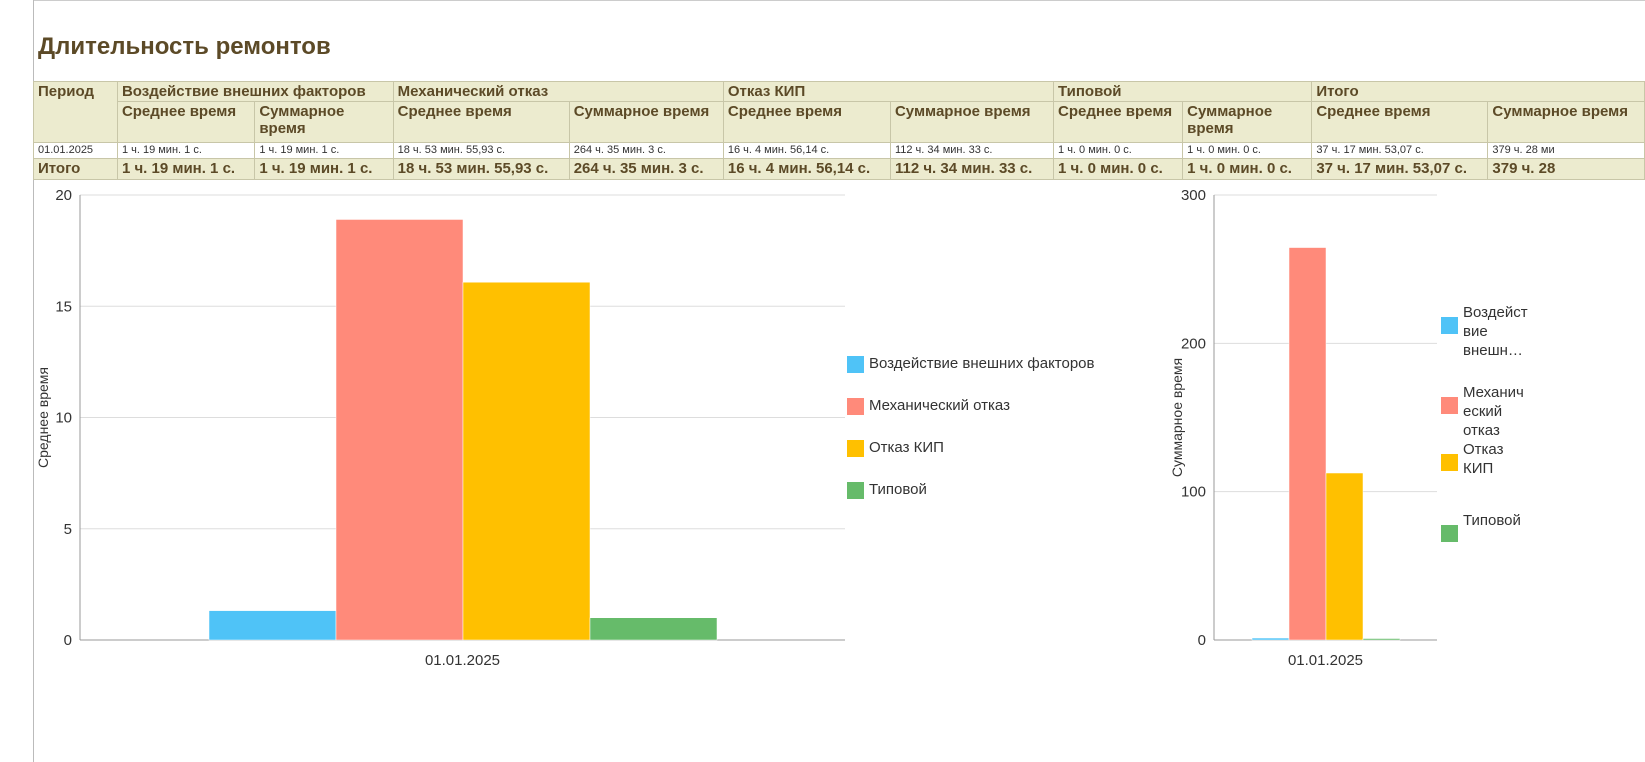 Image resolution: width=1645 pixels, height=762 pixels. What do you see at coordinates (1183, 91) in the screenshot?
I see `header-group: Типовой` at bounding box center [1183, 91].